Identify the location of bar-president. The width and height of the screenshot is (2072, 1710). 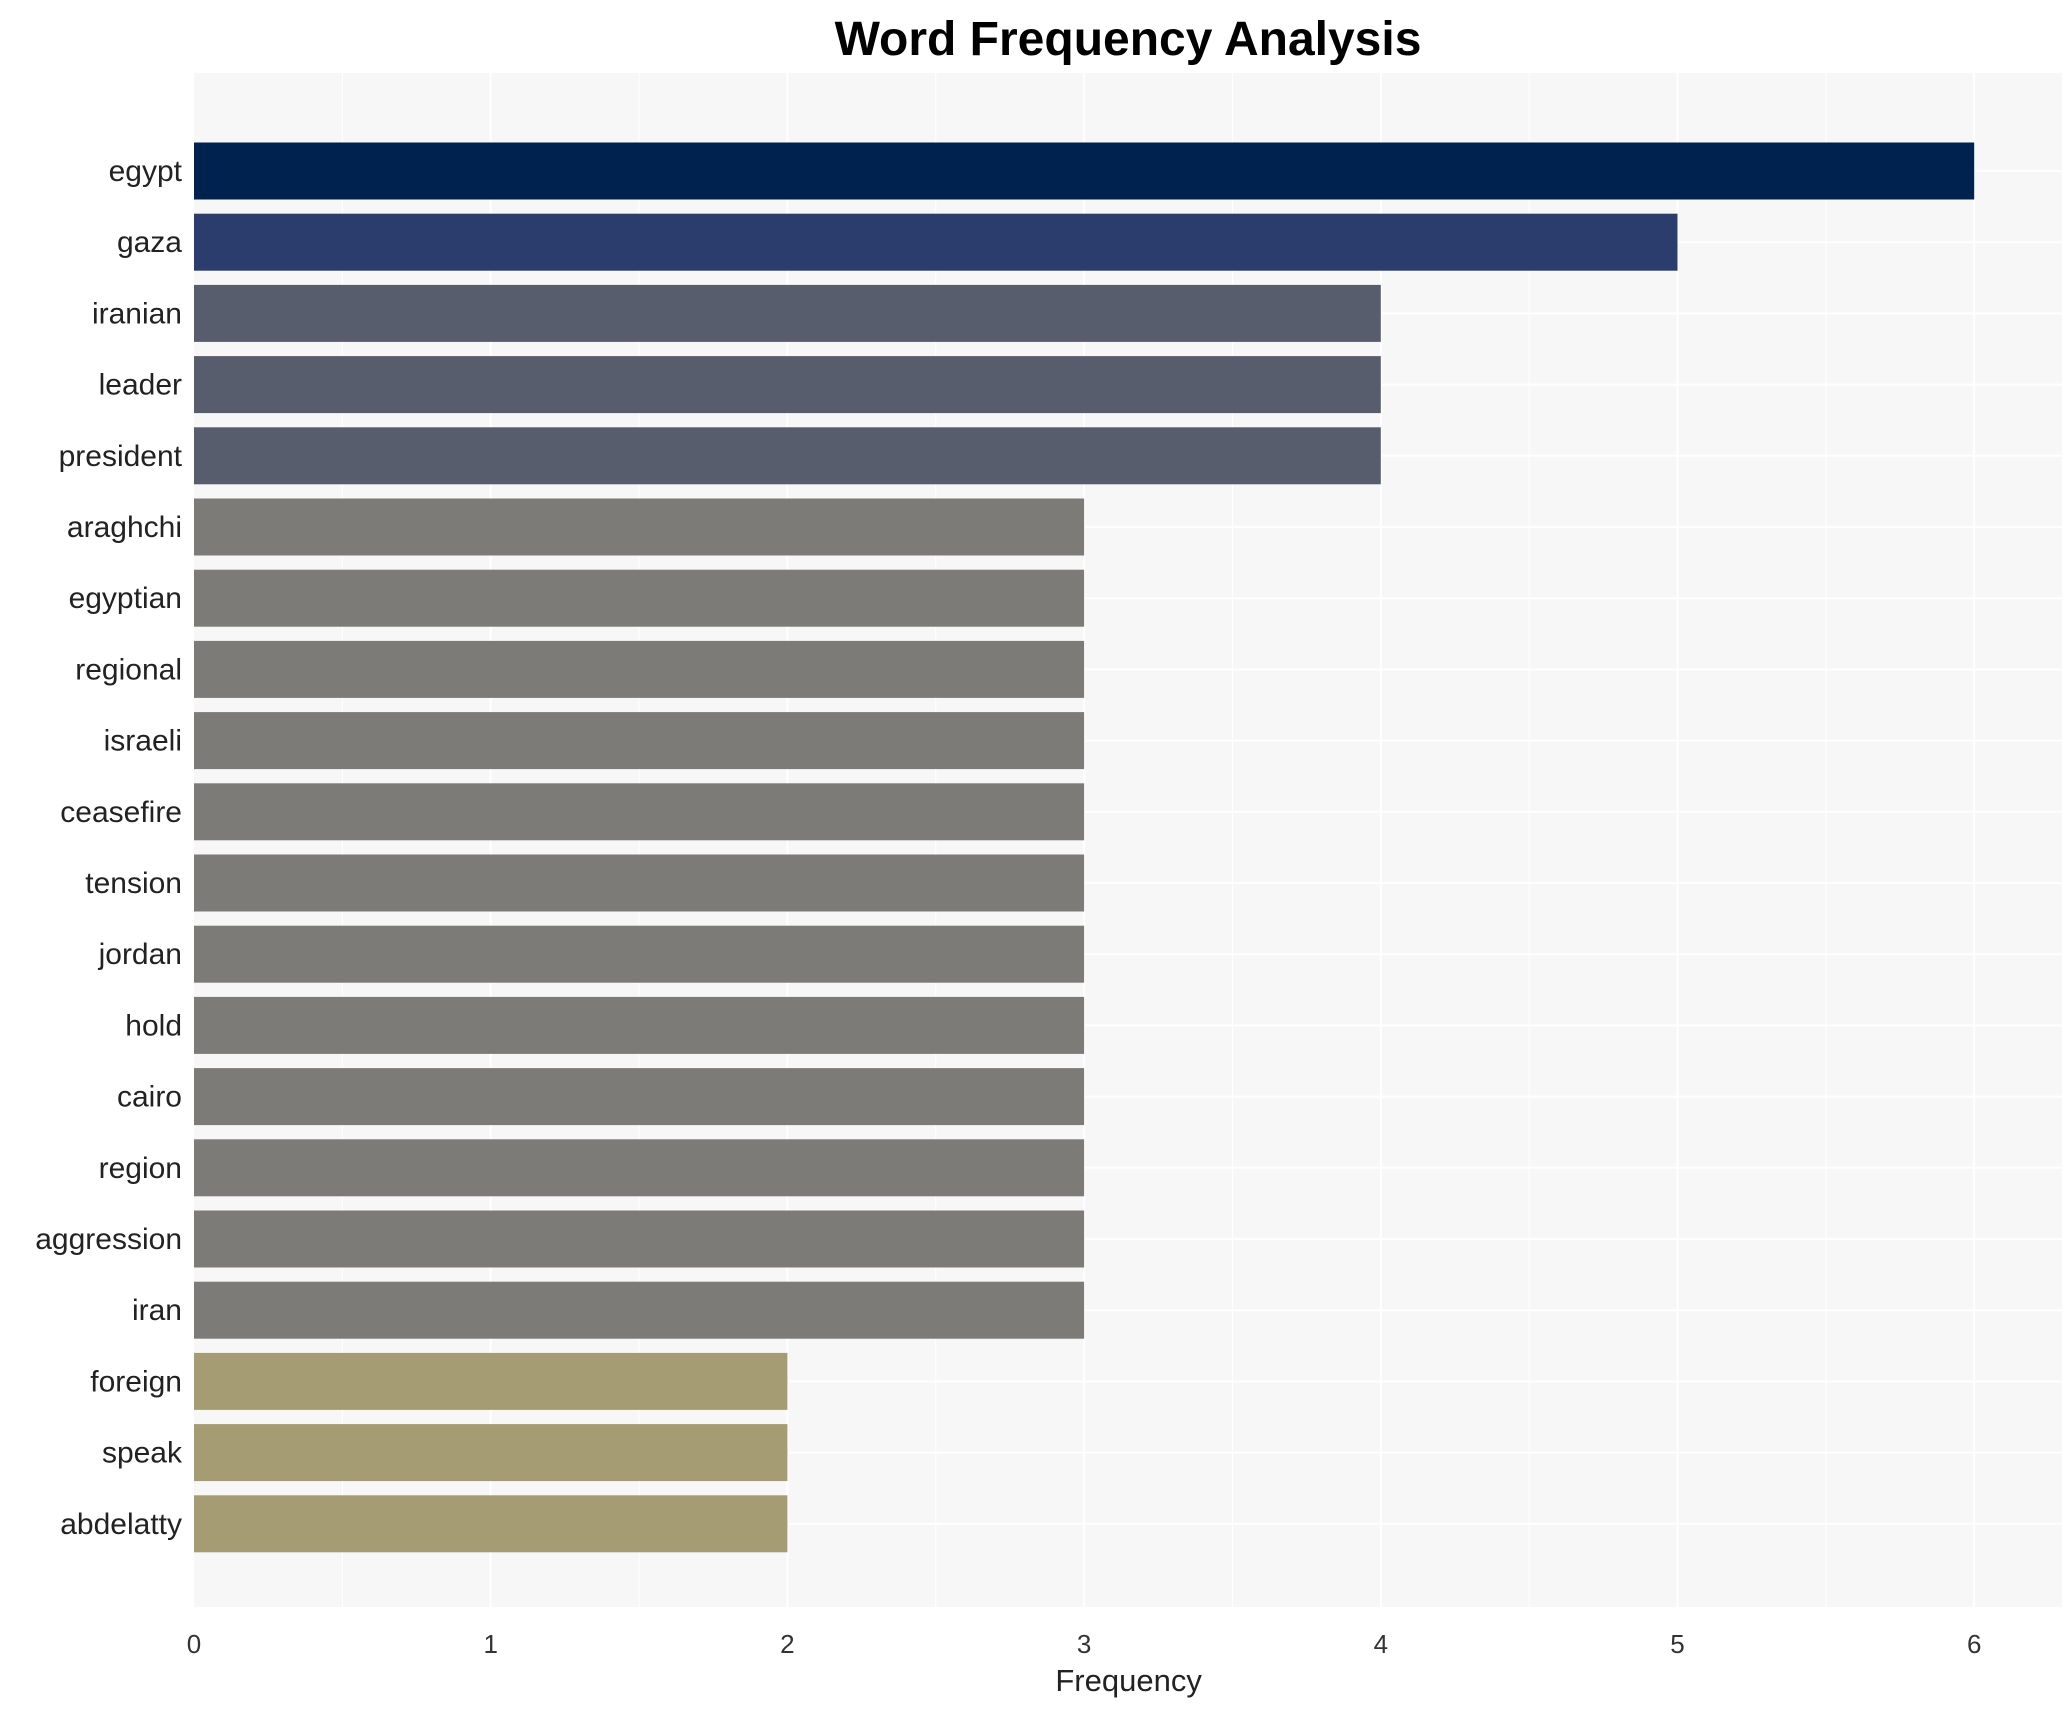
(787, 456).